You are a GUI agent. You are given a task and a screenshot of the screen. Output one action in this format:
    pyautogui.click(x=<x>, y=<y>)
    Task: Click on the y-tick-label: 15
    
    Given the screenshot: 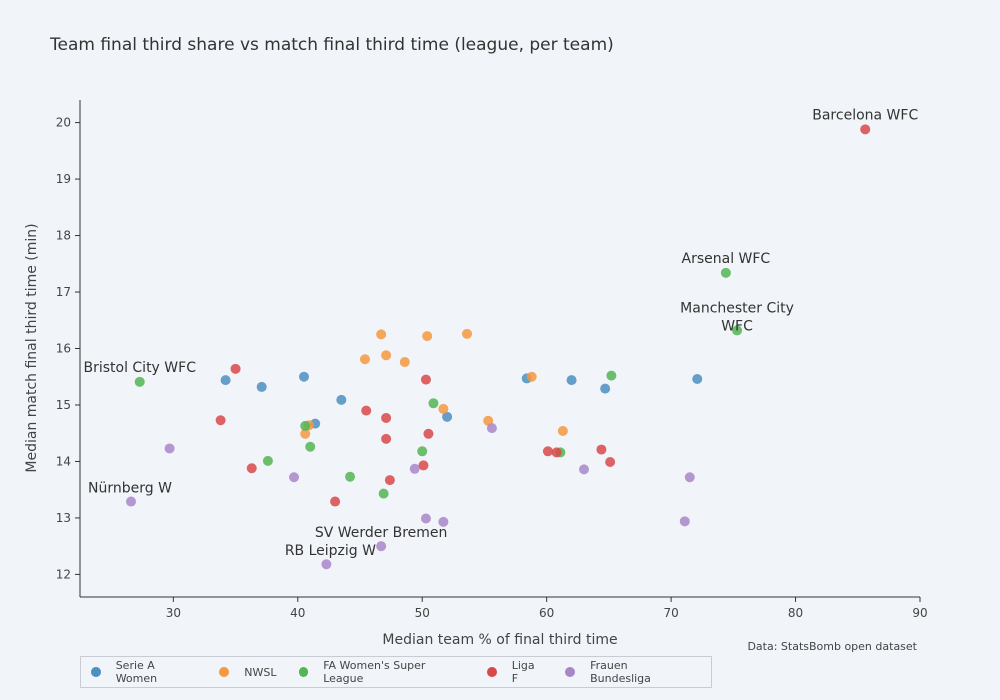 What is the action you would take?
    pyautogui.click(x=63, y=405)
    